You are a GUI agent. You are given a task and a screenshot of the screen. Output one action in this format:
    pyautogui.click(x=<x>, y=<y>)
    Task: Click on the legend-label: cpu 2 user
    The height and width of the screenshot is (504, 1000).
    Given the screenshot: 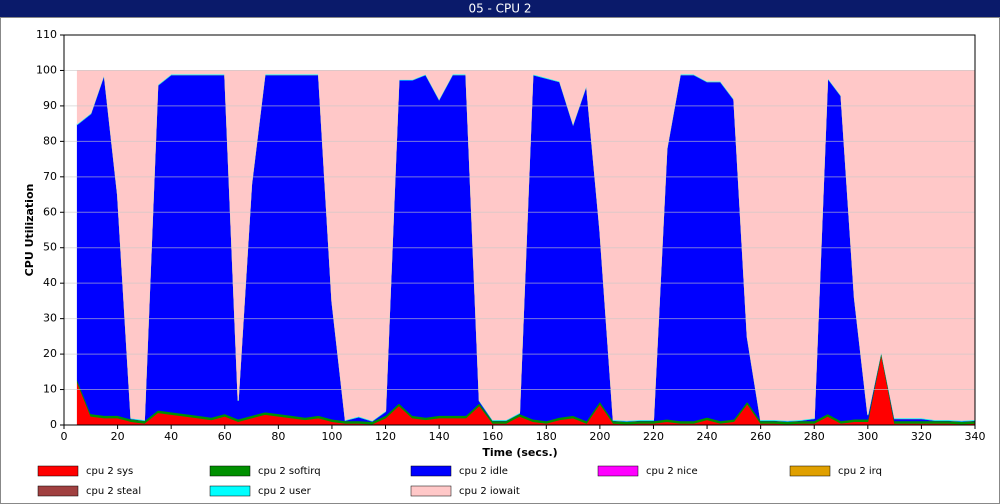 What is the action you would take?
    pyautogui.click(x=285, y=491)
    